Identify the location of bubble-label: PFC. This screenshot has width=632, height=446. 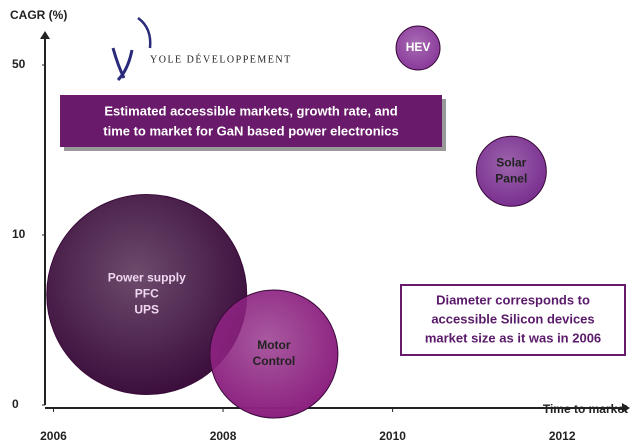
(147, 294).